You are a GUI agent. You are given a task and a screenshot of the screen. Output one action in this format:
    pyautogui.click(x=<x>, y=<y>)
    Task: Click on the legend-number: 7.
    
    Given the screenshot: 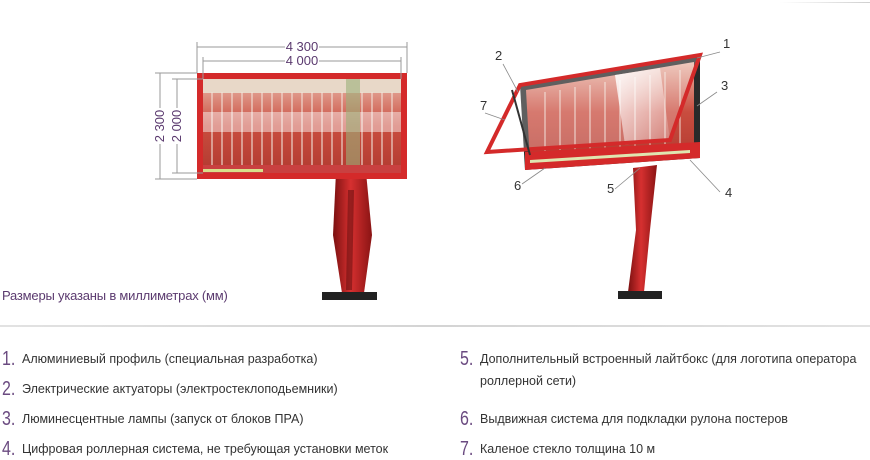 What is the action you would take?
    pyautogui.click(x=467, y=449)
    